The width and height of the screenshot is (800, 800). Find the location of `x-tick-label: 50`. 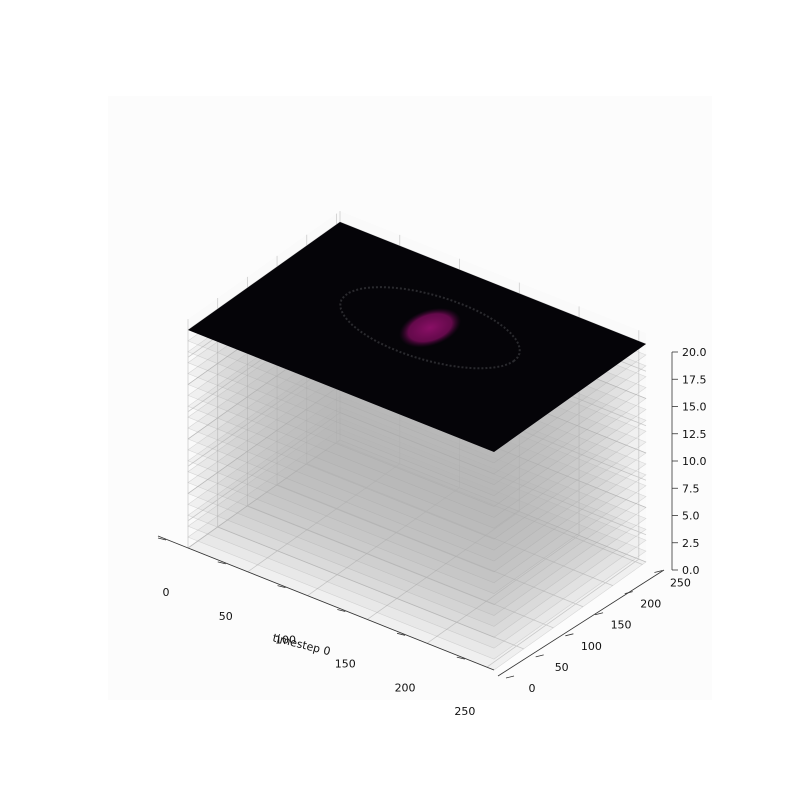

x-tick-label: 50 is located at coordinates (226, 616).